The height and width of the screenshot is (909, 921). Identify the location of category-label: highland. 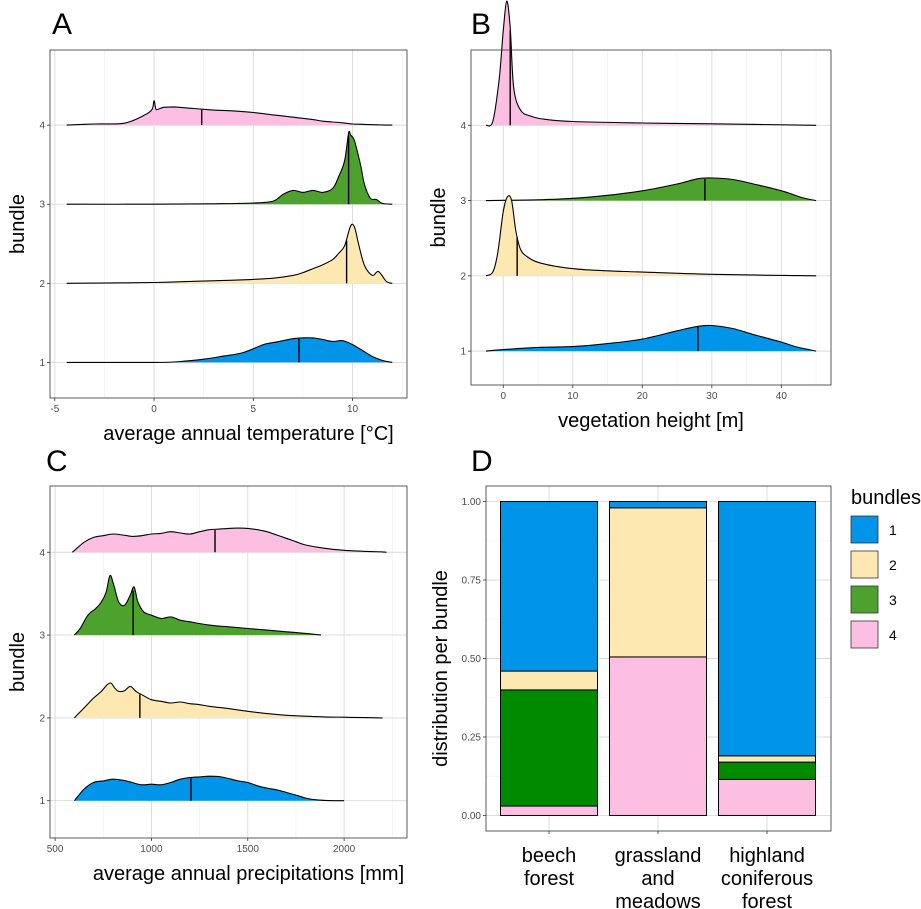
(767, 856).